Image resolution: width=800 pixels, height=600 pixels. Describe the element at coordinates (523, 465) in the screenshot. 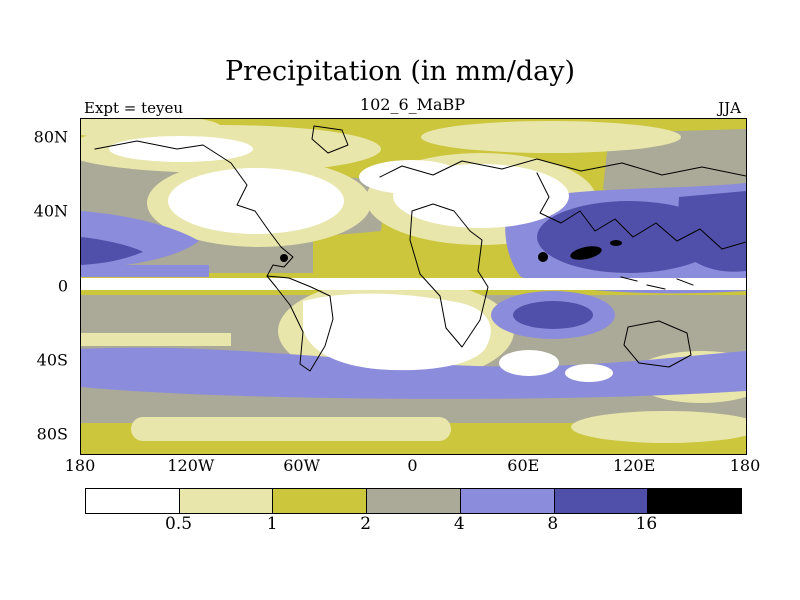

I see `longitude-tick-label: 60E` at that location.